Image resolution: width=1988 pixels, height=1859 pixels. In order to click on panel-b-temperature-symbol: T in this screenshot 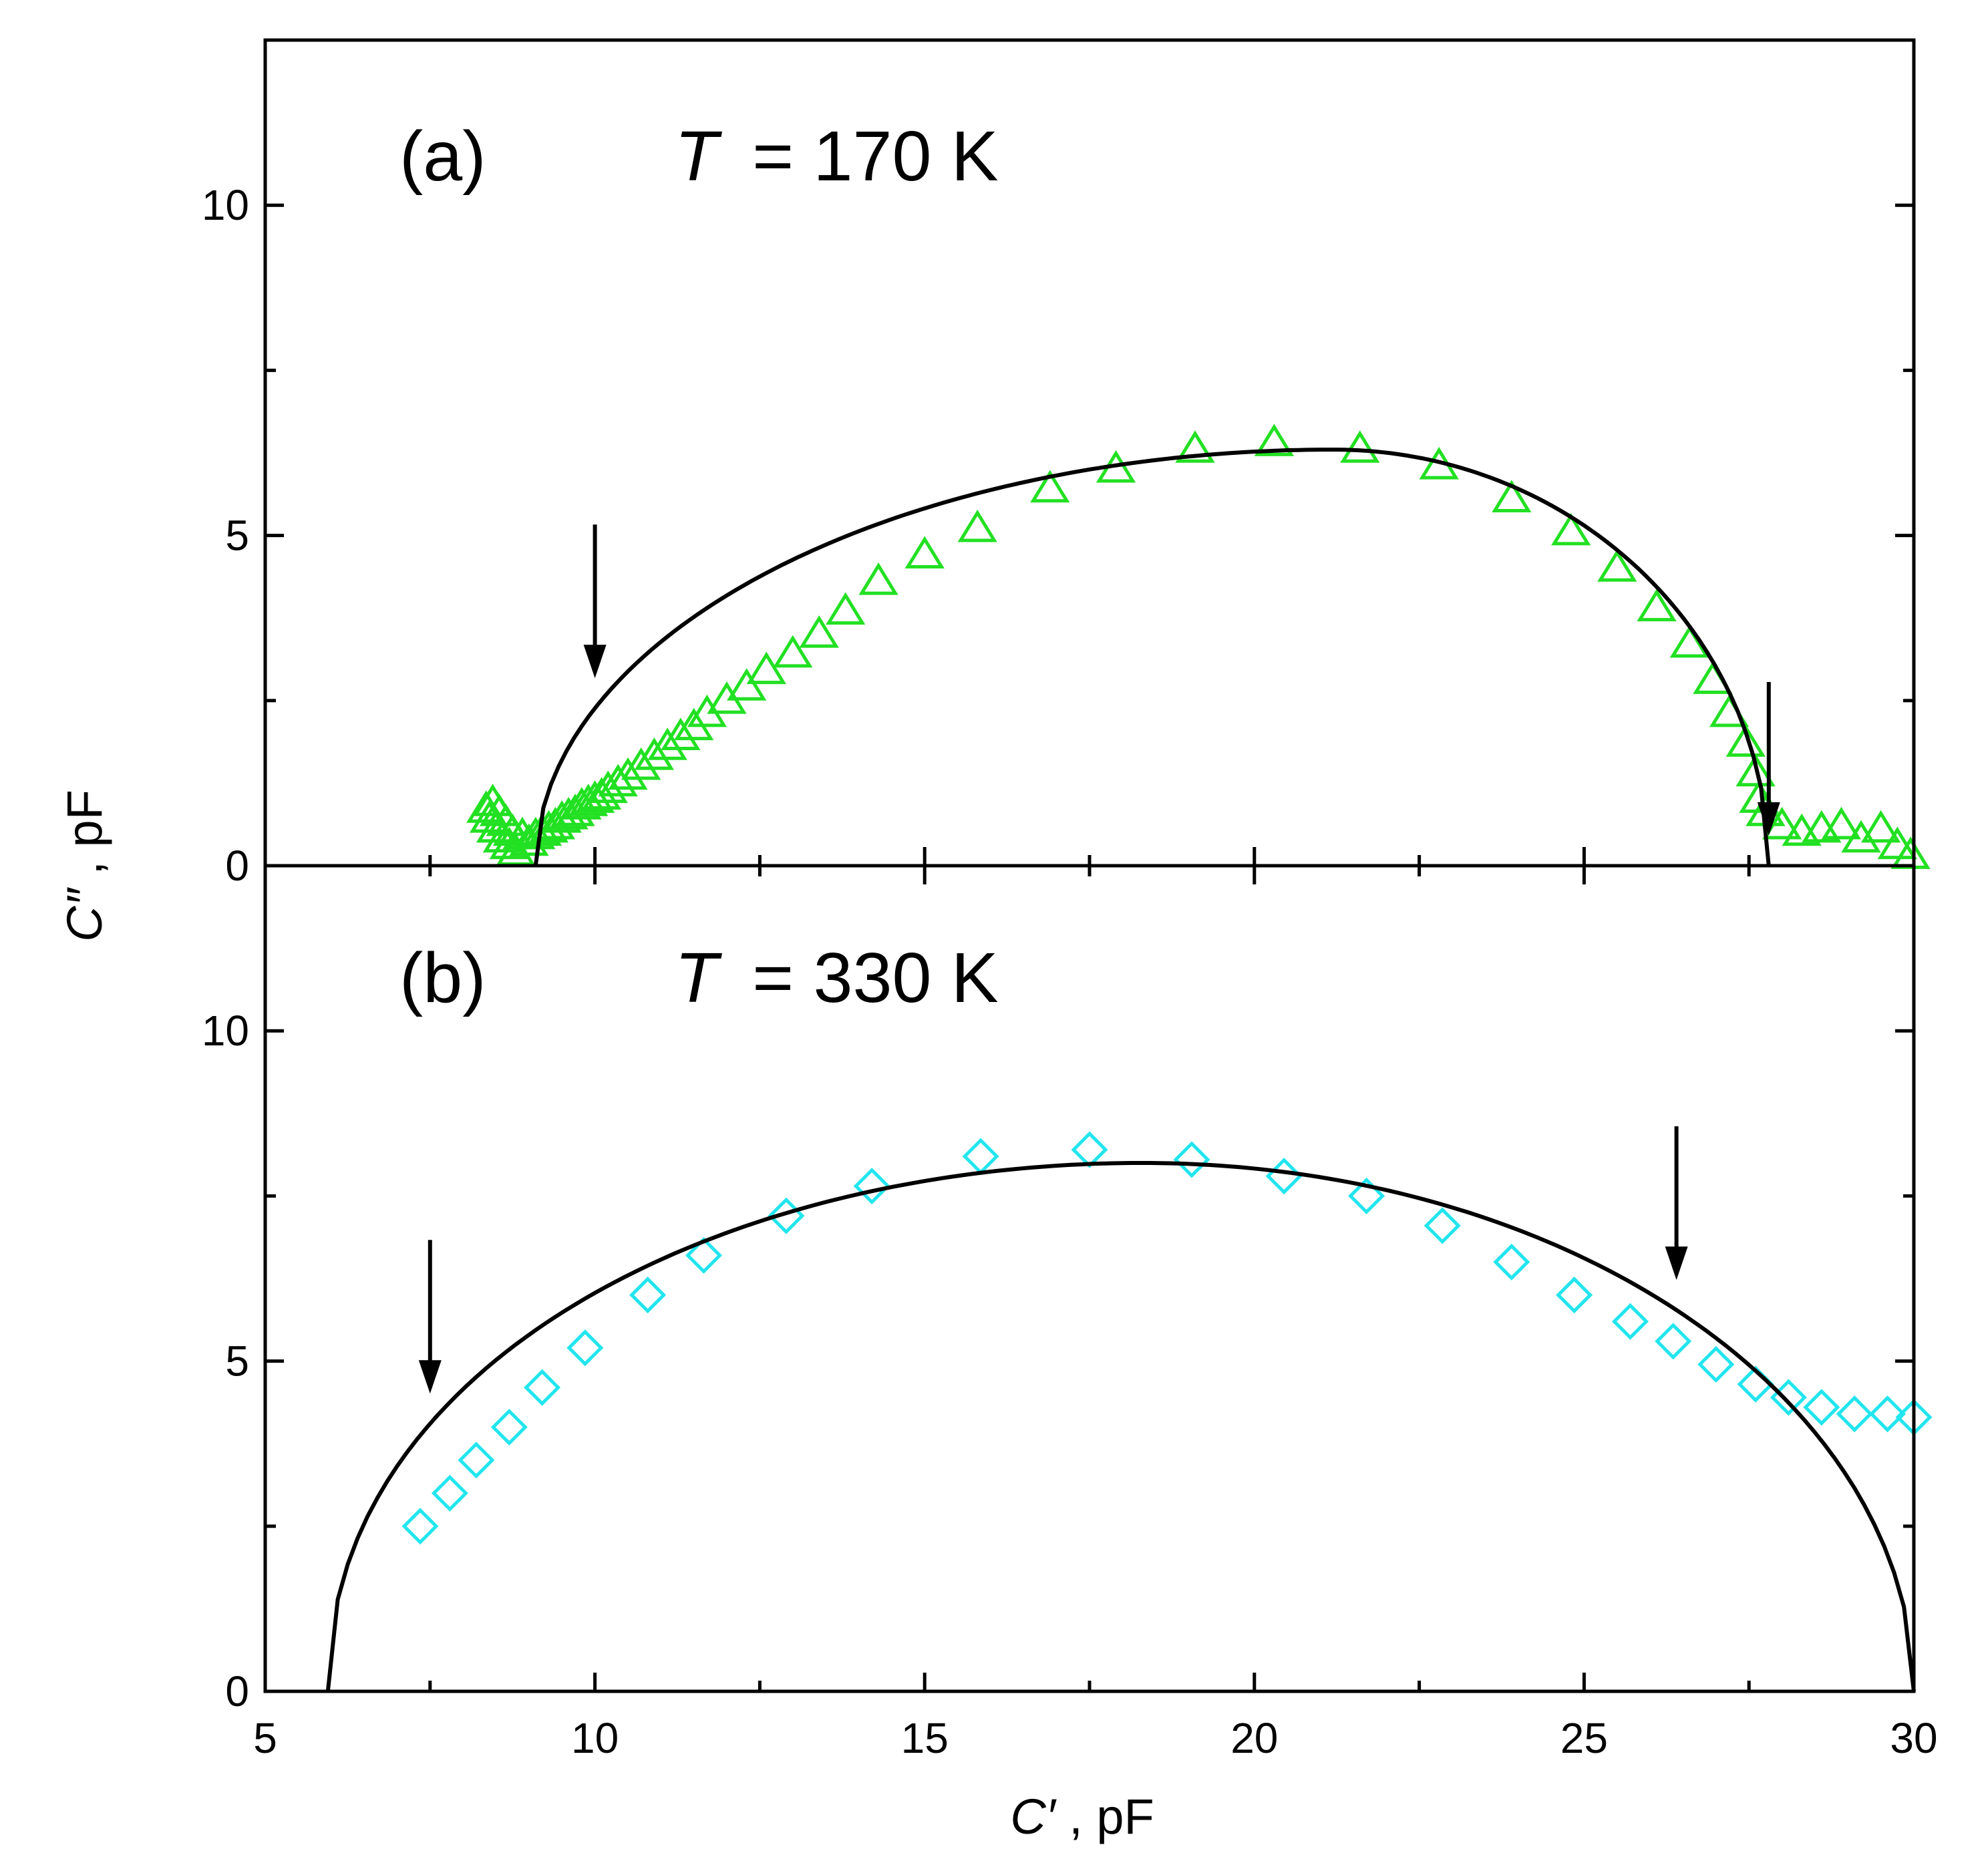, I will do `click(699, 978)`.